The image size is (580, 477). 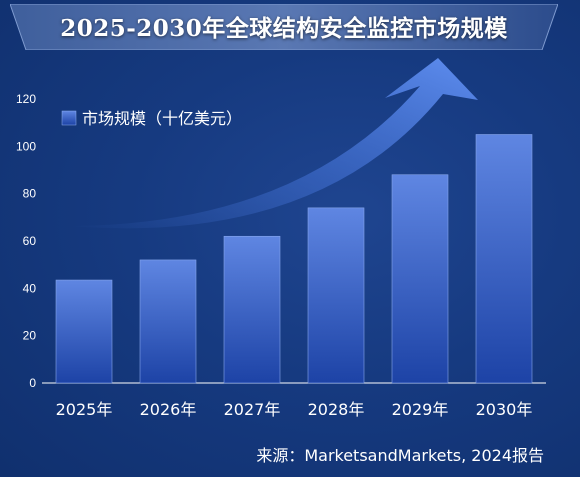 What do you see at coordinates (168, 409) in the screenshot?
I see `x-tick-label: 2026年` at bounding box center [168, 409].